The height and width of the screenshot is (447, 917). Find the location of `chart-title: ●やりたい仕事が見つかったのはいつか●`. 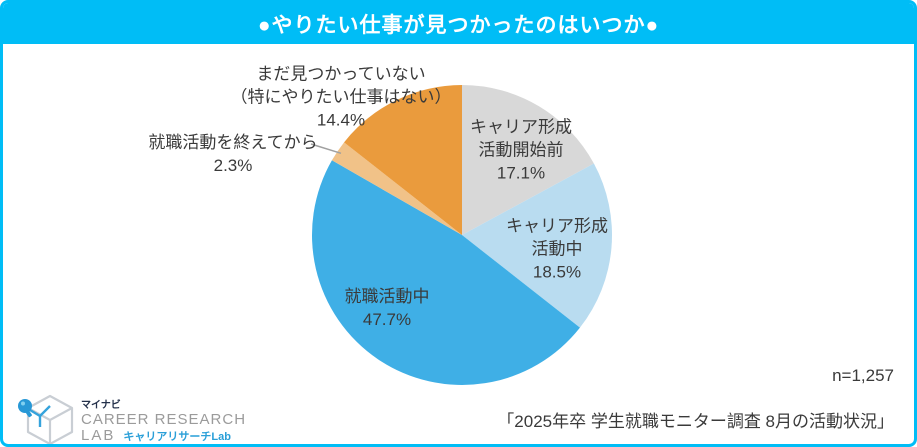

chart-title: ●やりたい仕事が見つかったのはいつか● is located at coordinates (458, 25).